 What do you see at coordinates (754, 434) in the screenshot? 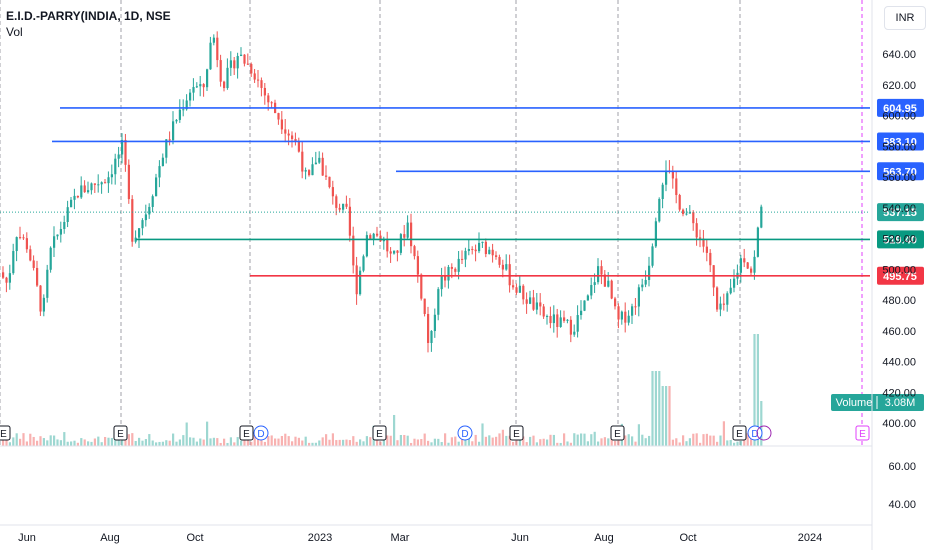
I see `dividend-marker-label: D` at bounding box center [754, 434].